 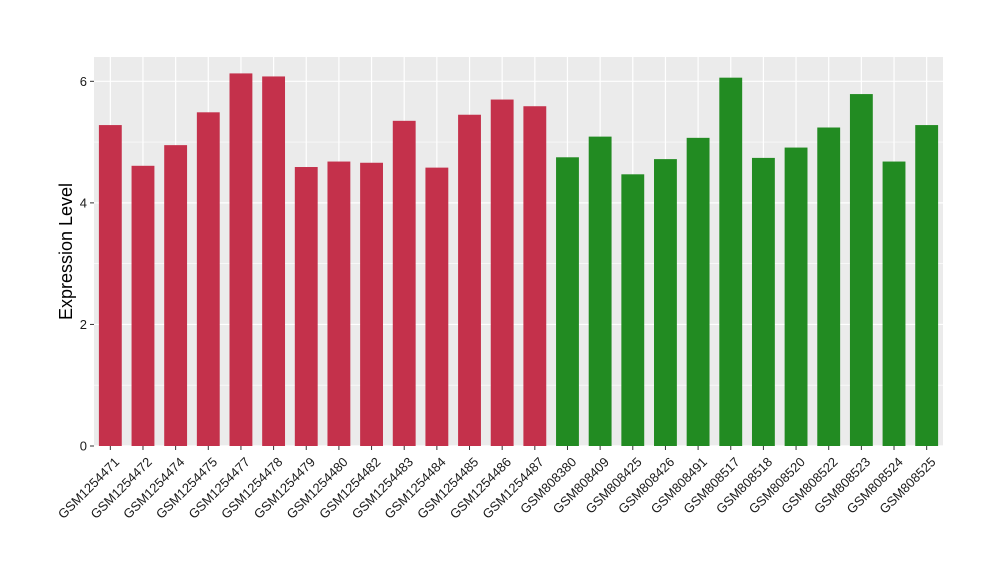 I want to click on bar-GSM808524, so click(x=894, y=303).